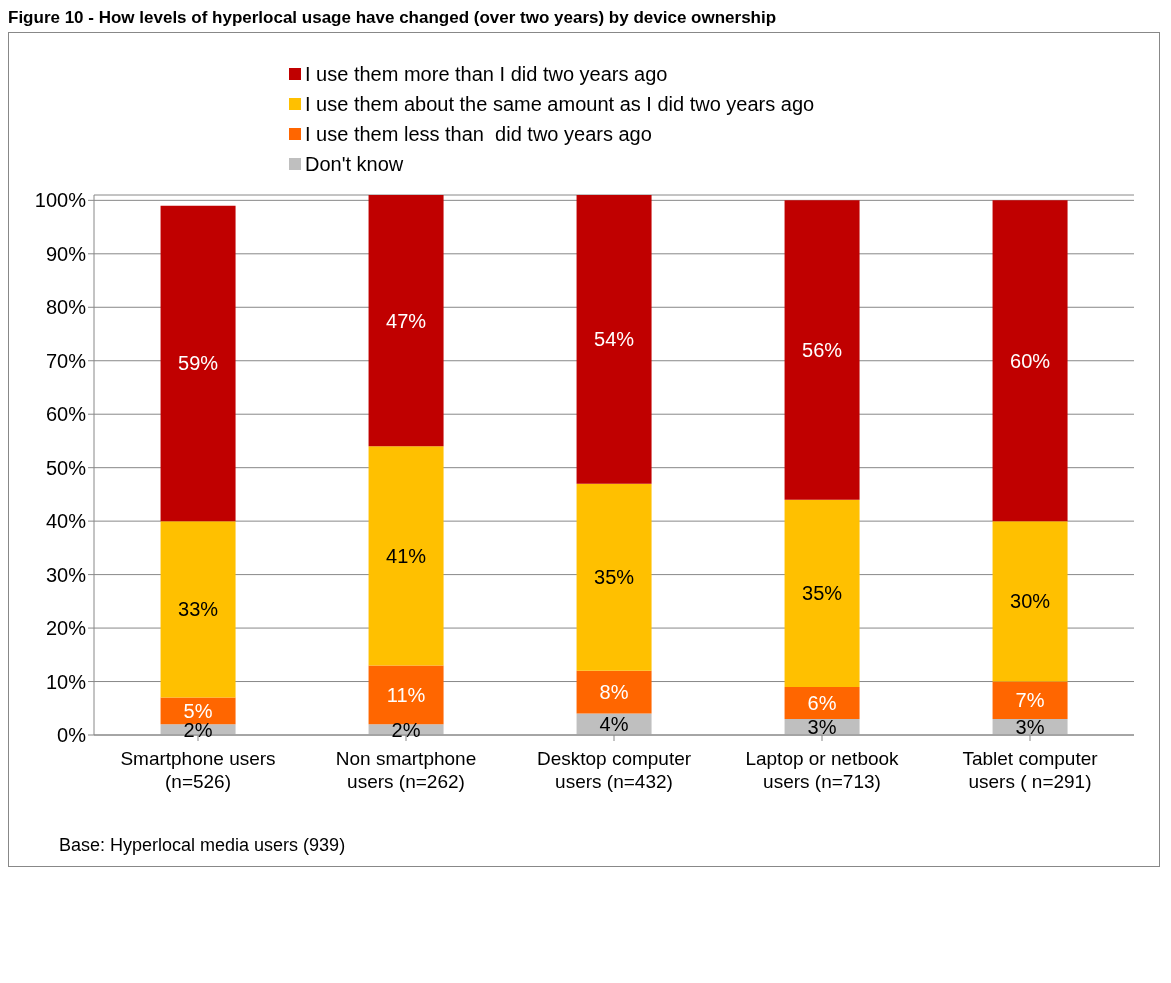 This screenshot has width=1171, height=983. What do you see at coordinates (66, 414) in the screenshot?
I see `y-tick-label: 60%` at bounding box center [66, 414].